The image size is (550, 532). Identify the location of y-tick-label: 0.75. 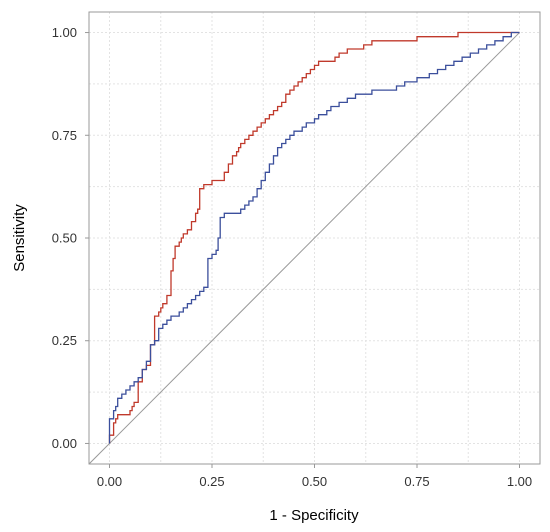
(64, 135).